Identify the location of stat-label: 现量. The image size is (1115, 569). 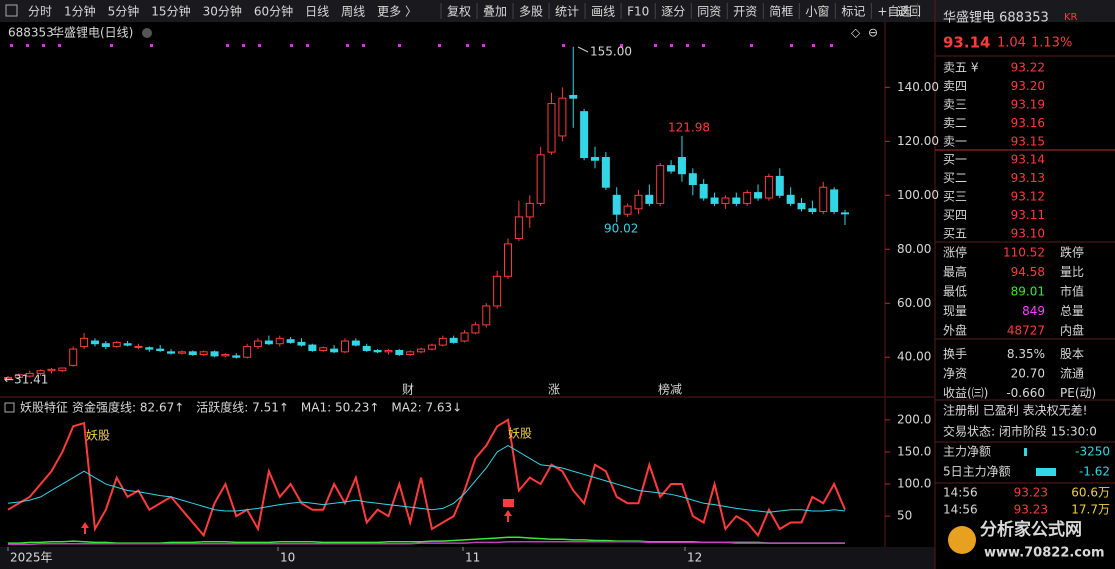
(955, 311).